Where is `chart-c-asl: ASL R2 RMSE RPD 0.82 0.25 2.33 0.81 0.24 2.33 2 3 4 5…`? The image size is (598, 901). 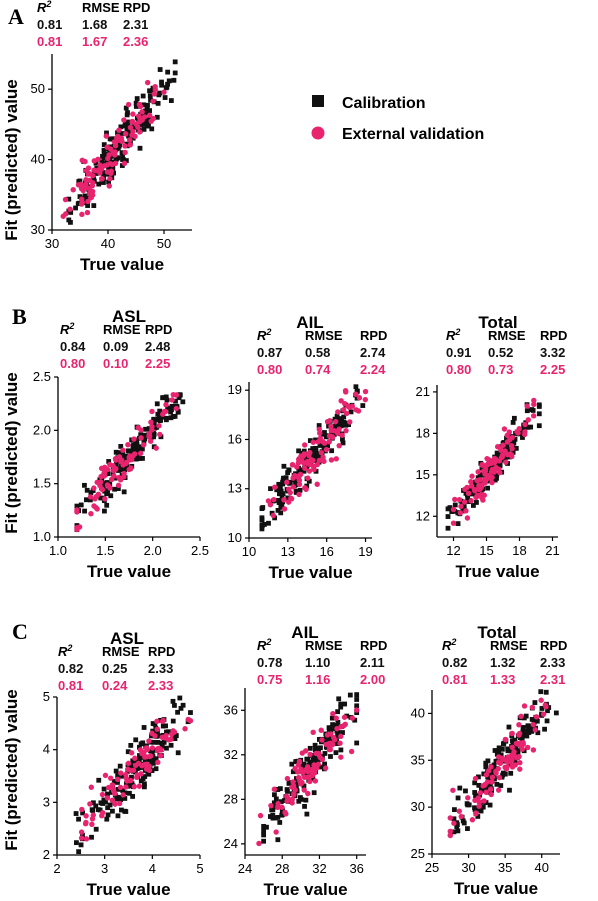 chart-c-asl: ASL R2 RMSE RPD 0.82 0.25 2.33 0.81 0.24 2.33 2 3 4 5… is located at coordinates (123, 764).